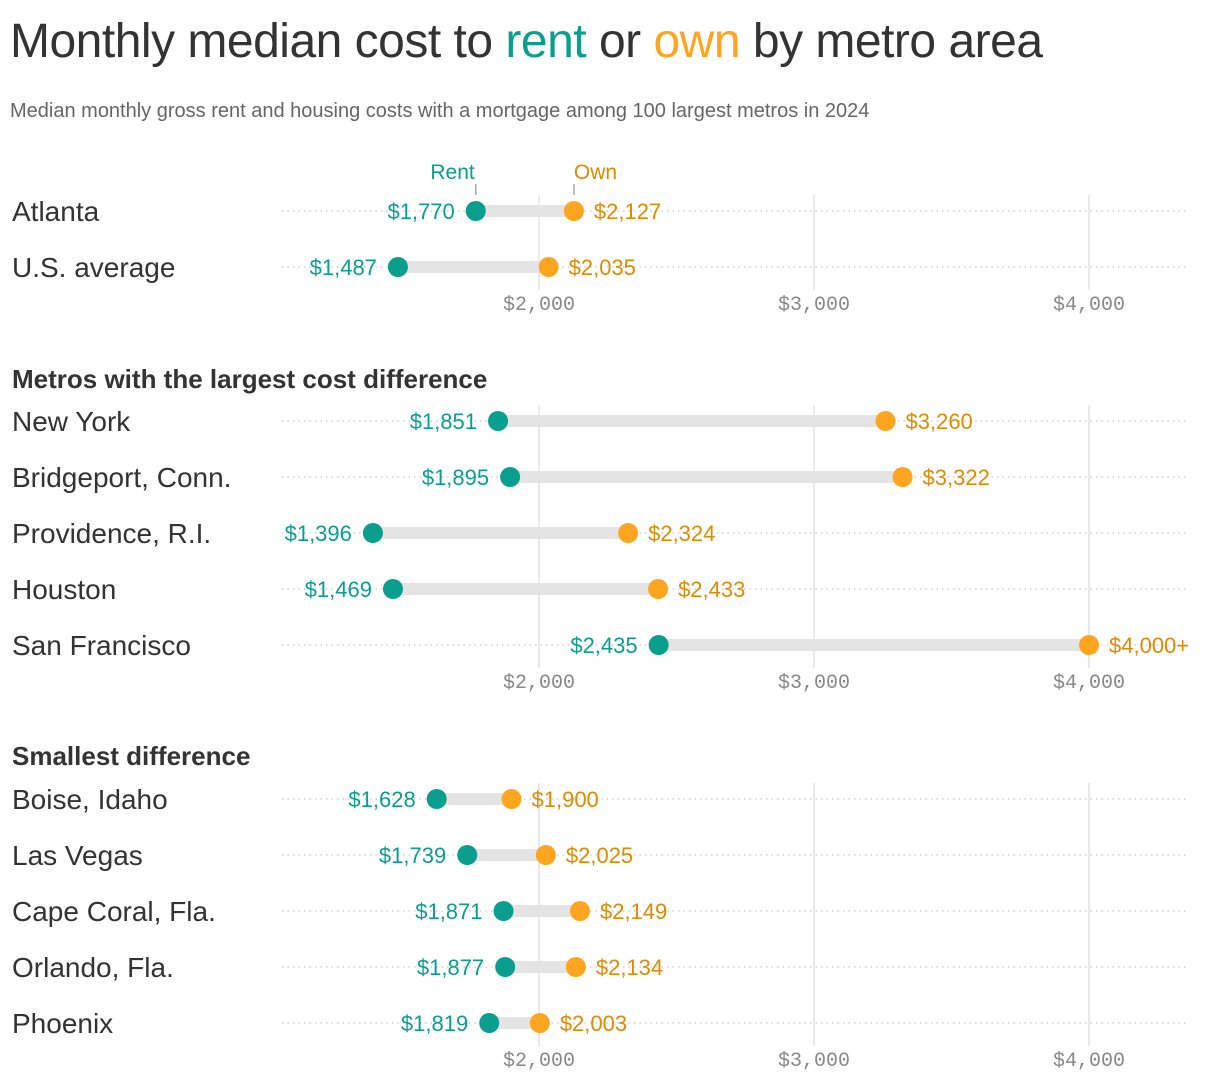 This screenshot has height=1078, width=1220. Describe the element at coordinates (891, 41) in the screenshot. I see `title-part: by metro area` at that location.